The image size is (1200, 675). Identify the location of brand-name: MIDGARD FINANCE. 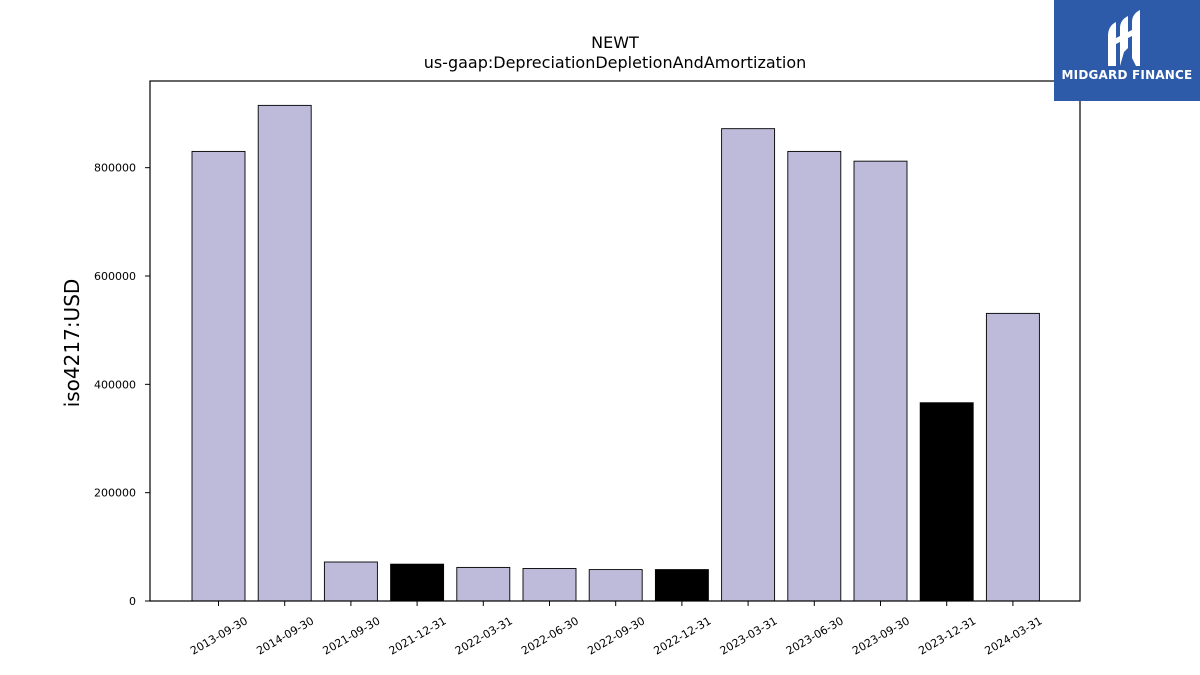
(1127, 75).